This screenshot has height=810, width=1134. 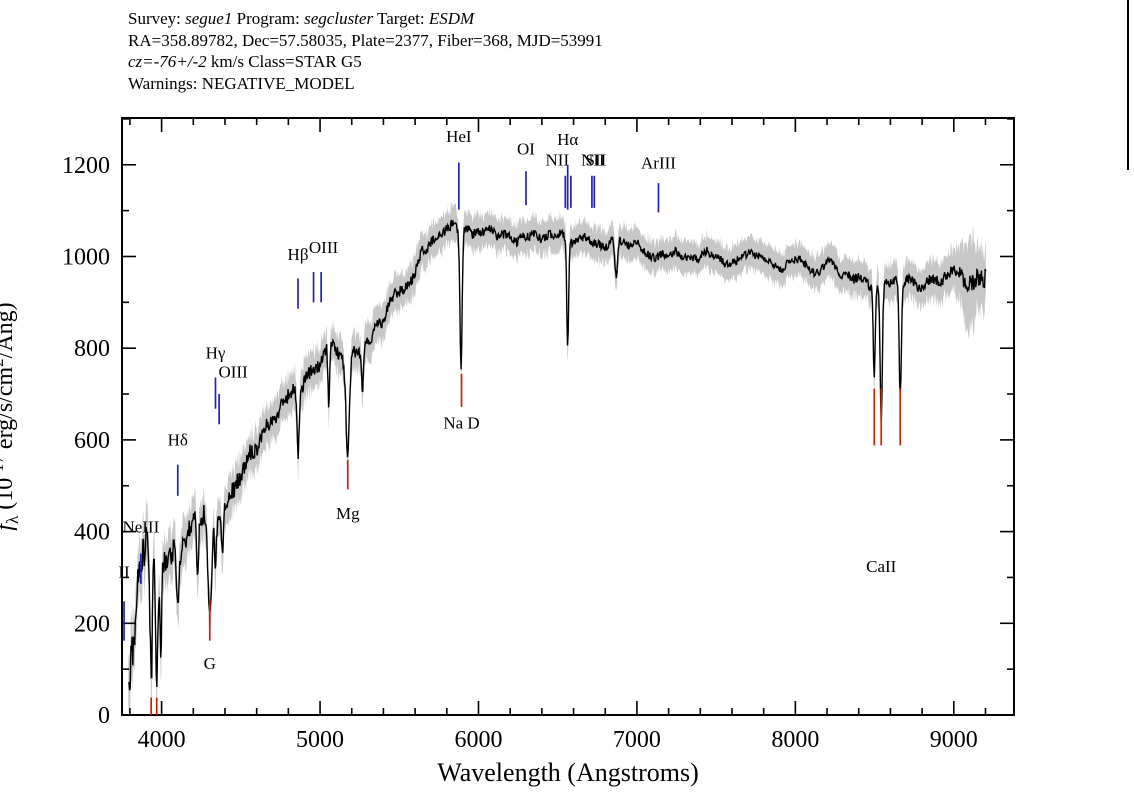 I want to click on line-marker-OI: OI, so click(x=526, y=173).